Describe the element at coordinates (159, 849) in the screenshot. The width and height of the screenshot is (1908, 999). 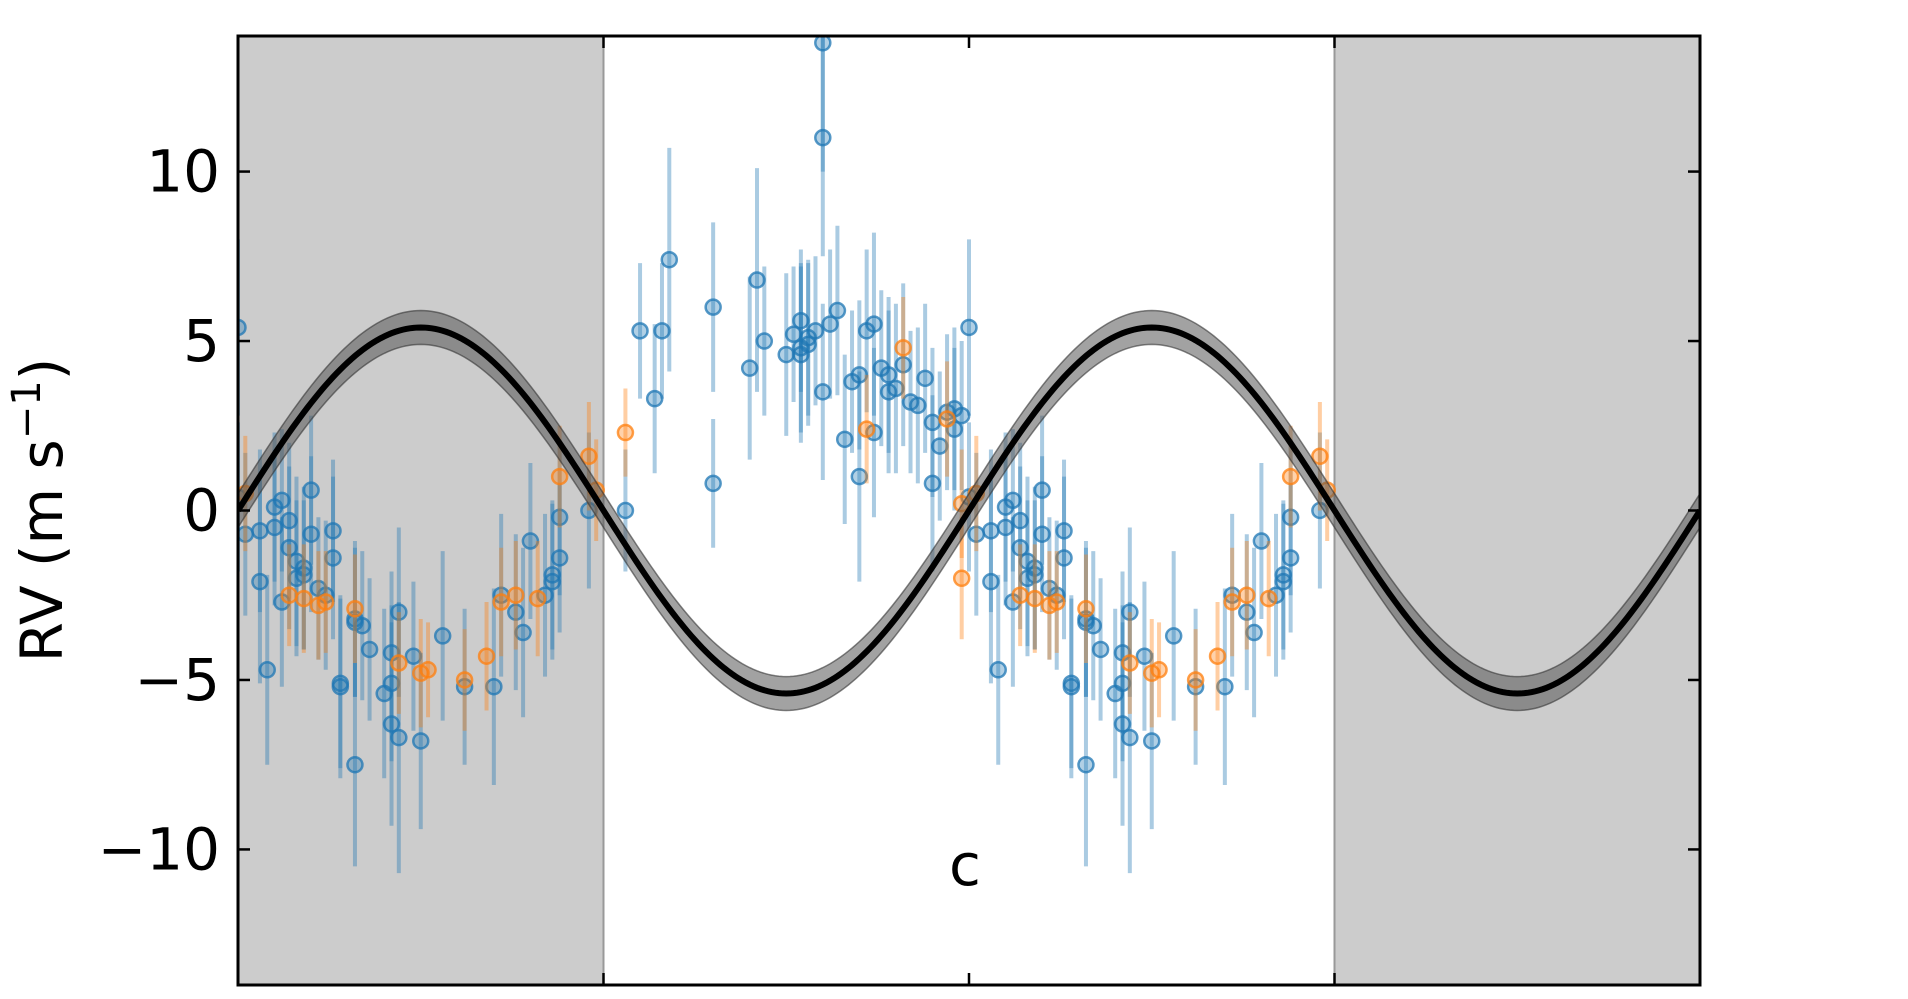
I see `y-tick-label: −10` at that location.